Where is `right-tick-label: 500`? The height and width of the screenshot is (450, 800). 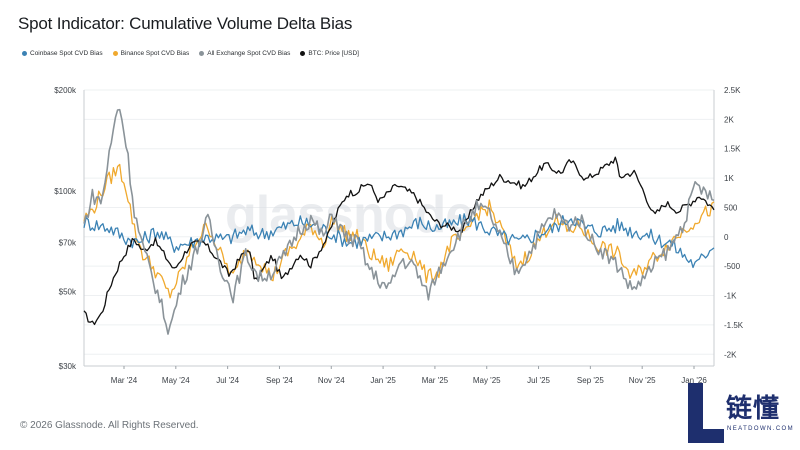 right-tick-label: 500 is located at coordinates (731, 207).